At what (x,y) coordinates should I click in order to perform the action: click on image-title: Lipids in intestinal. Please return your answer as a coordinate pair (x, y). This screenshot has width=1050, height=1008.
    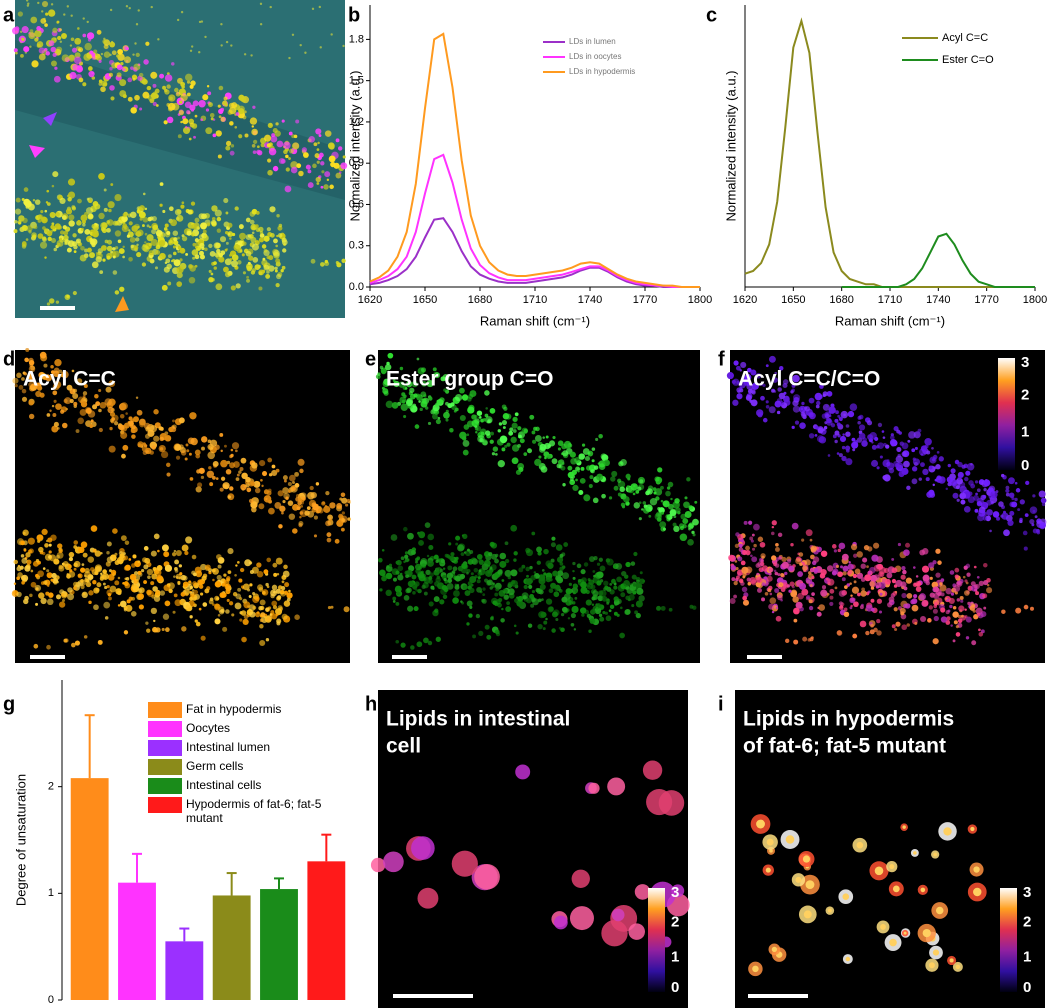
    Looking at the image, I should click on (478, 719).